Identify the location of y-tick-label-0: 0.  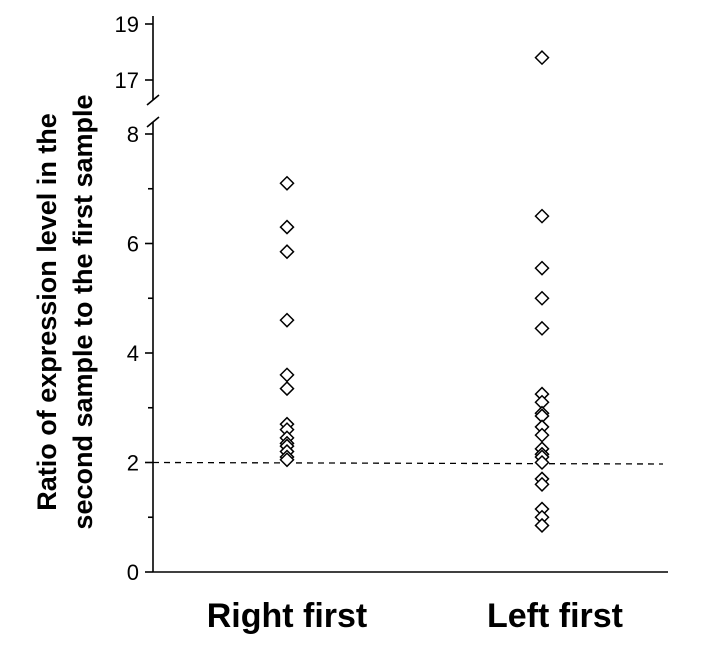
(133, 572).